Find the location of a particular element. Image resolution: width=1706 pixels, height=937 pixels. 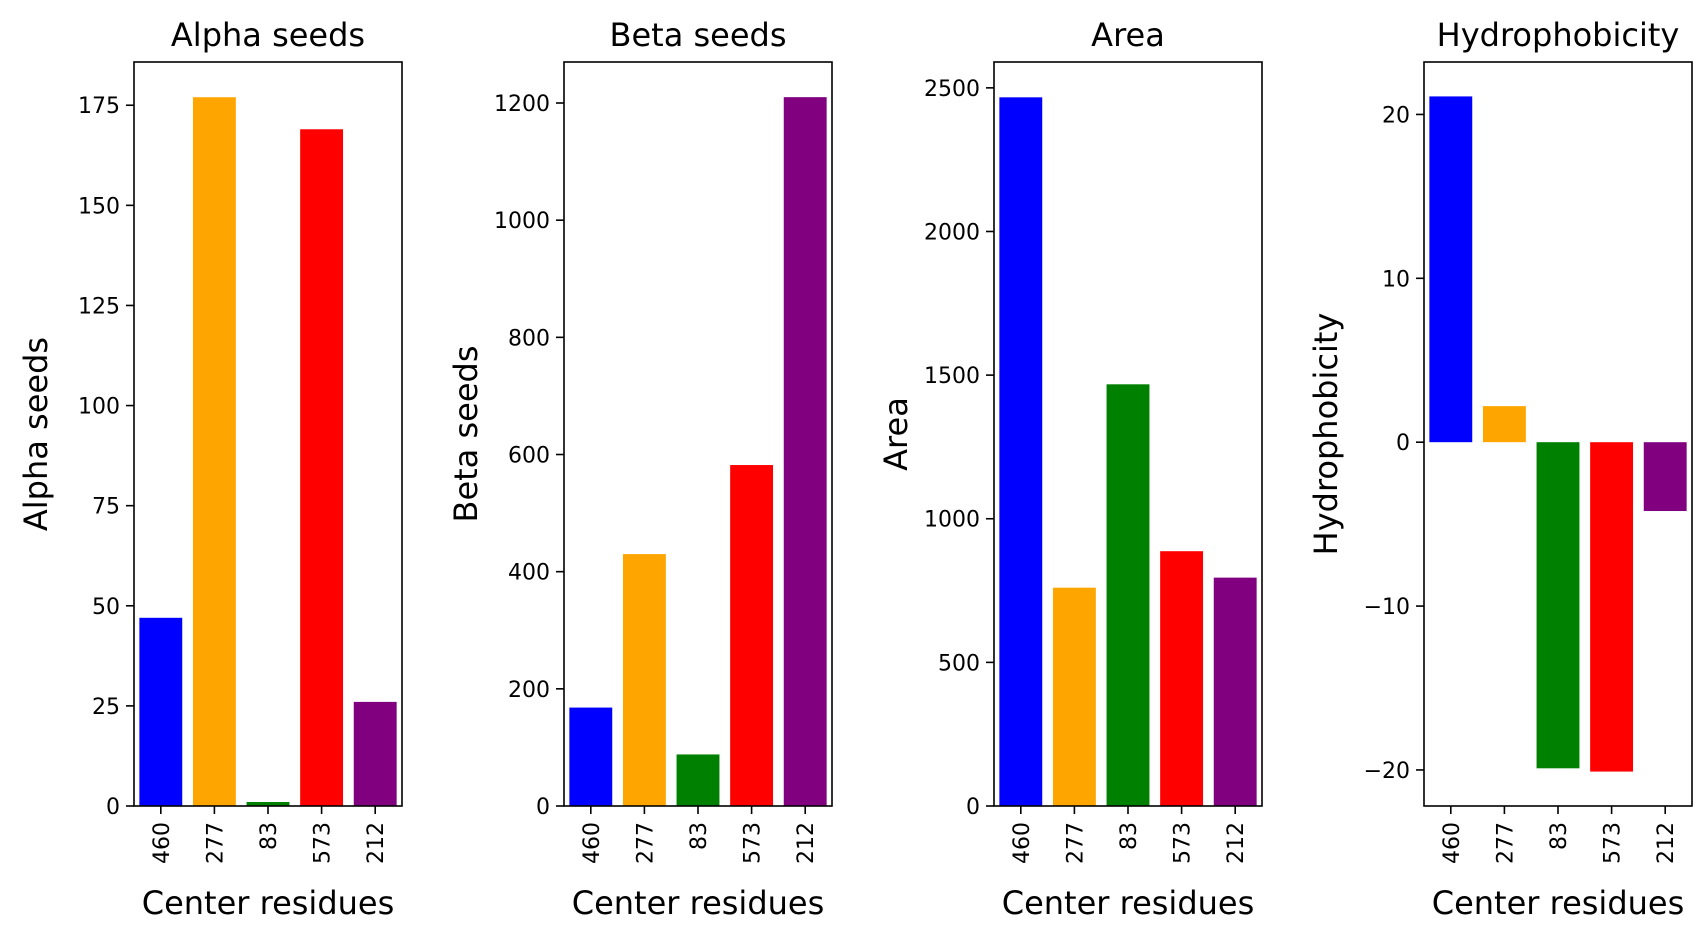

y-tick-label: 500 is located at coordinates (959, 663).